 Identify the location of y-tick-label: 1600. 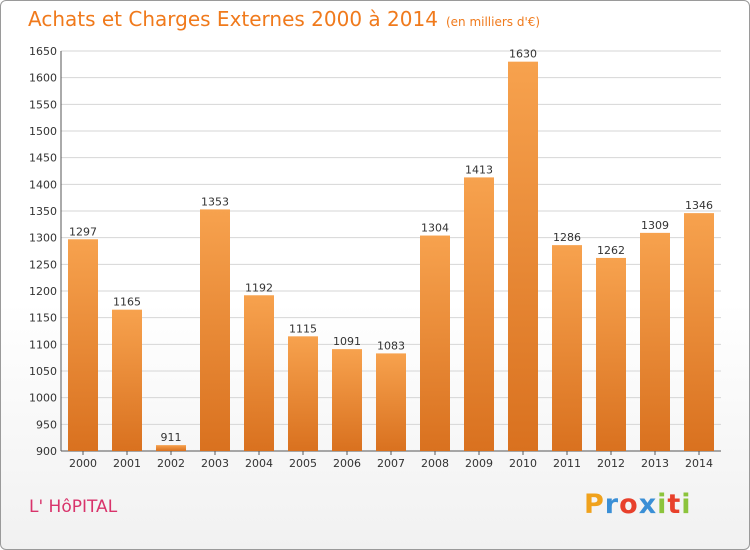
(43, 78).